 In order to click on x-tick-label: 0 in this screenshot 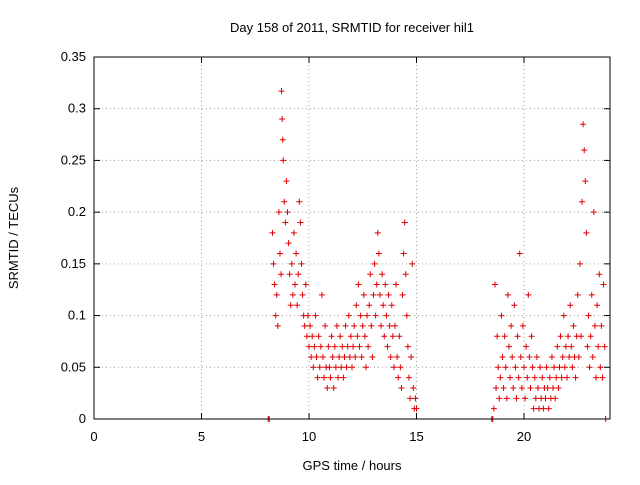, I will do `click(93, 436)`.